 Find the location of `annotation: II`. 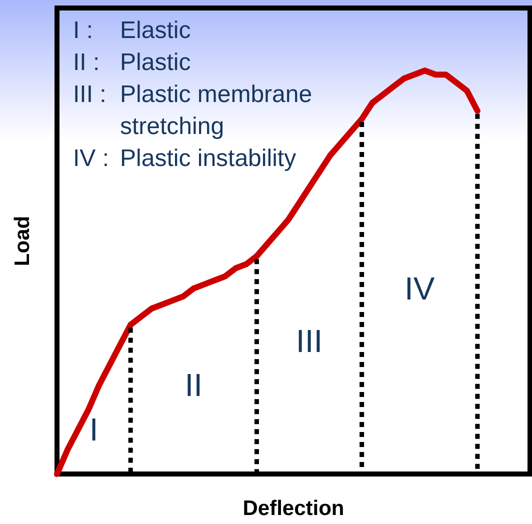

annotation: II is located at coordinates (193, 385).